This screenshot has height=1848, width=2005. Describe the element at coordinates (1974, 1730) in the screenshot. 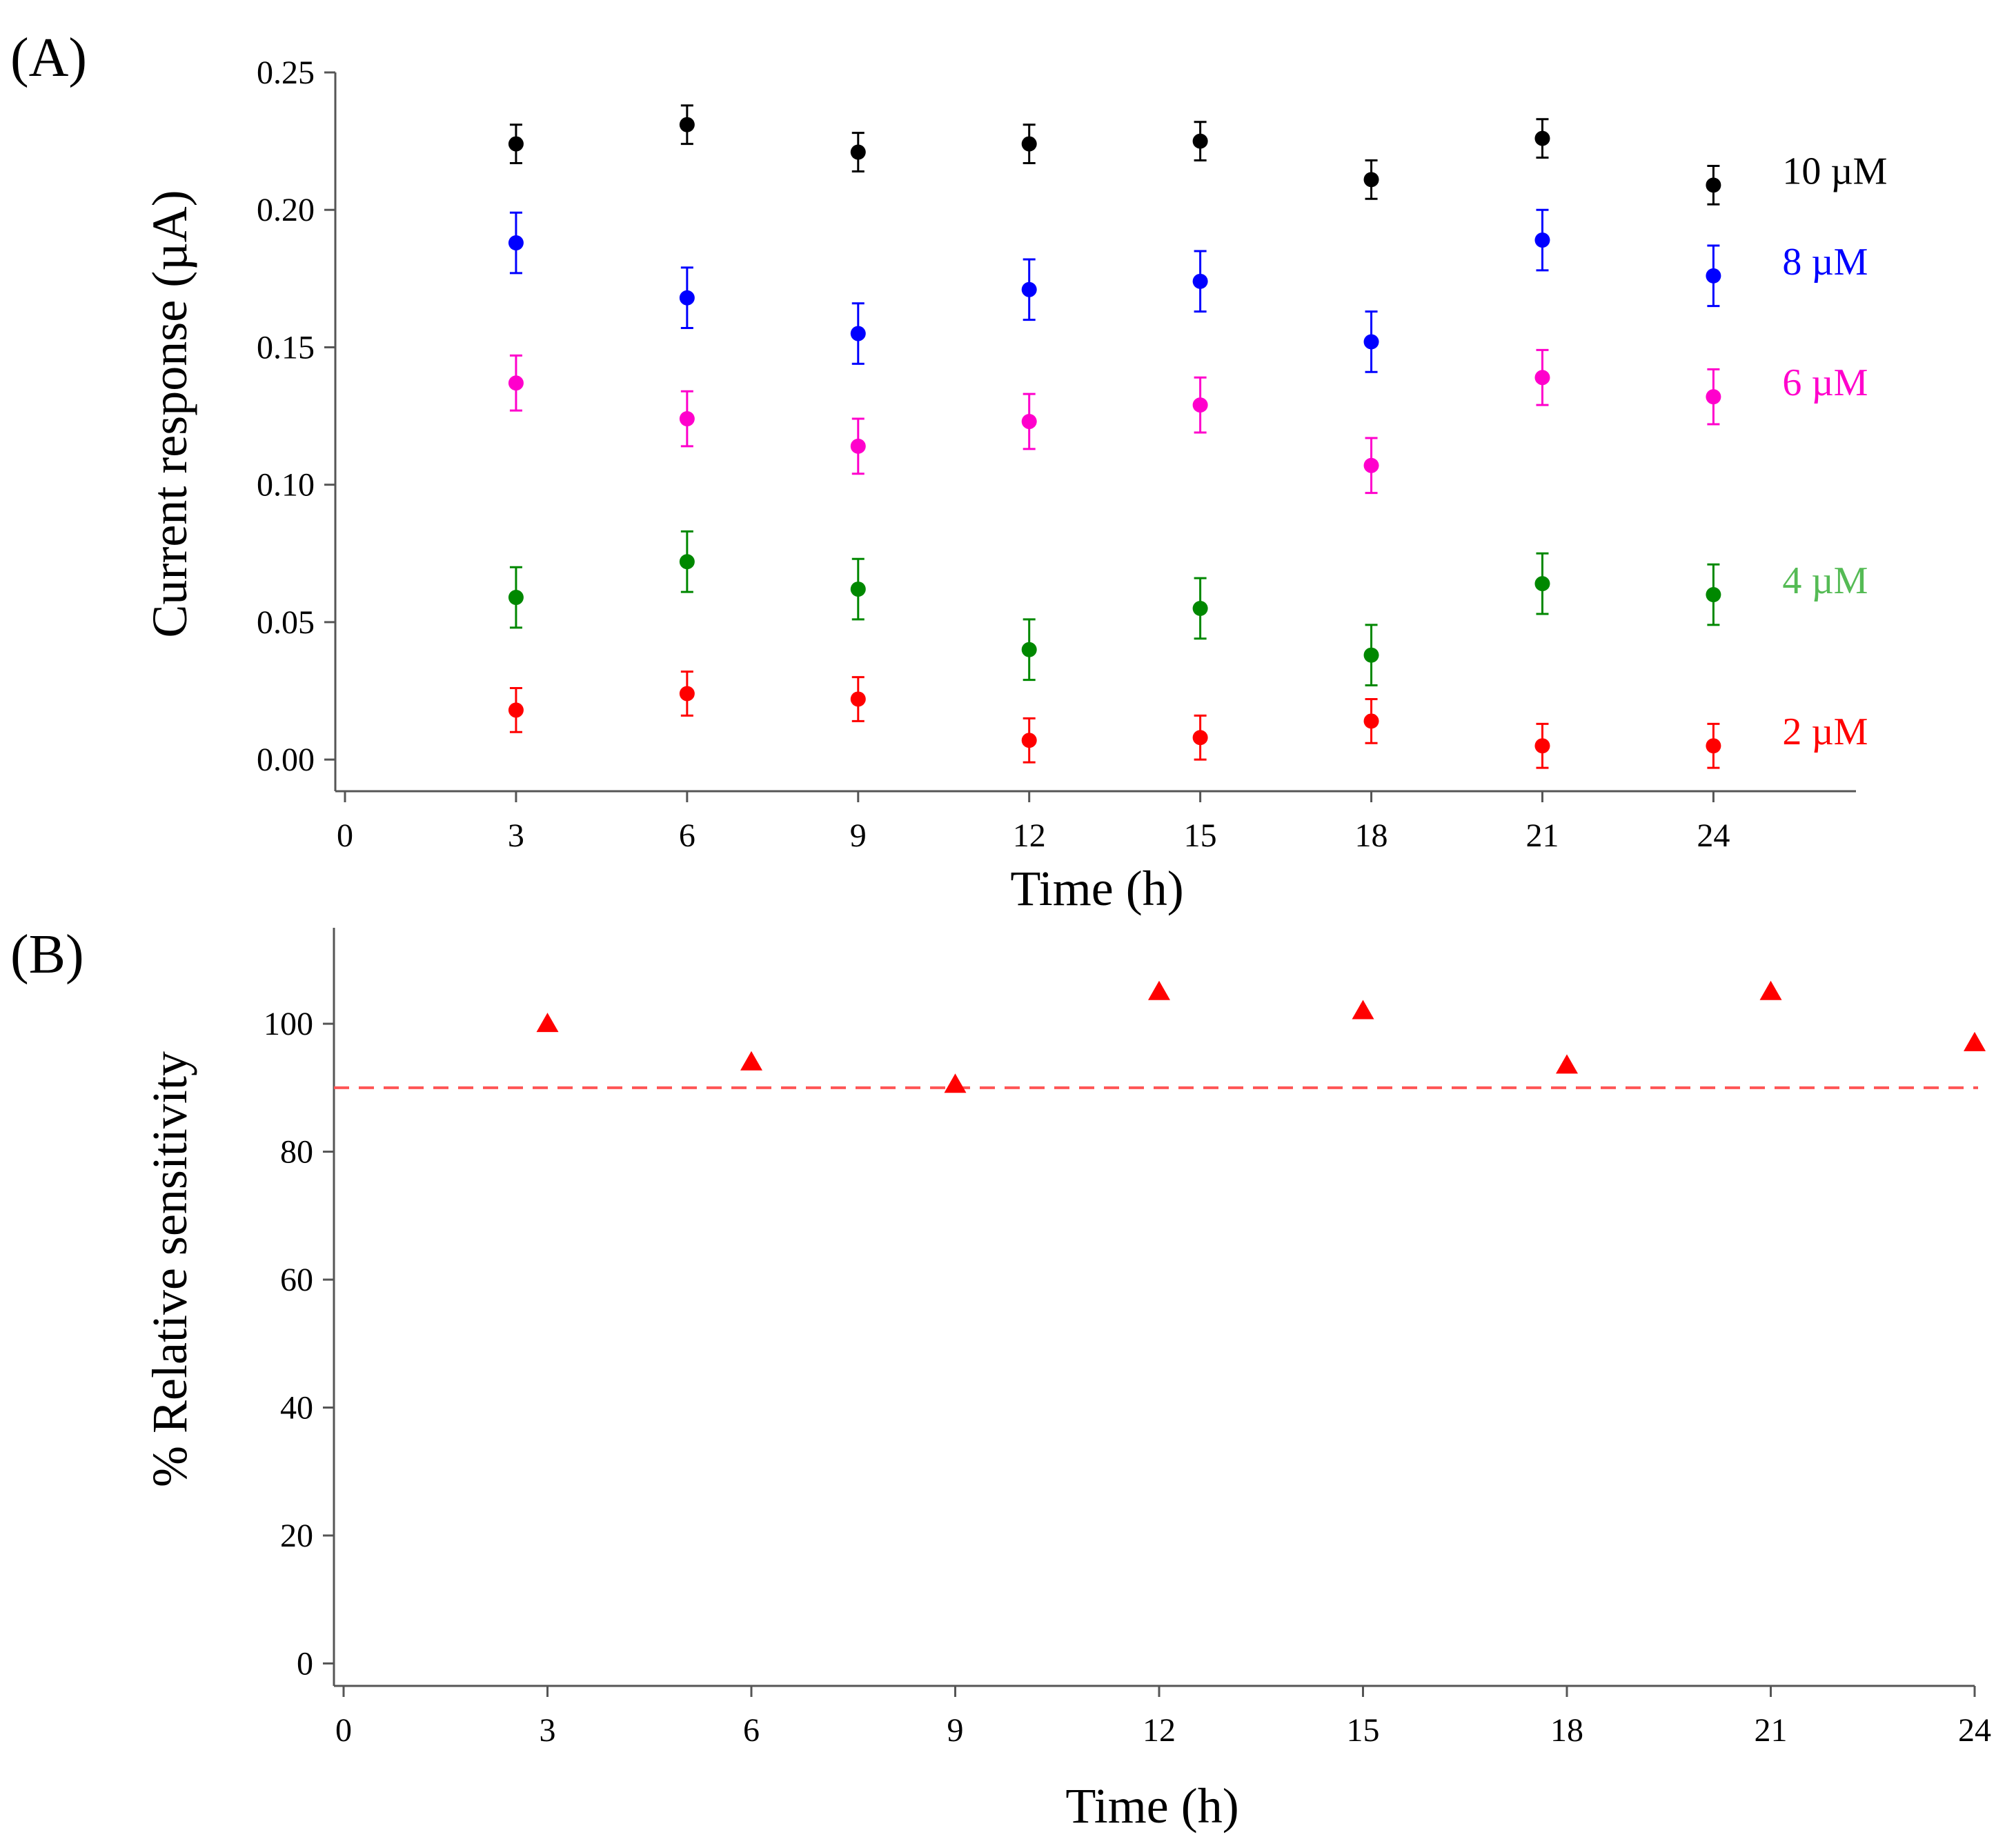

I see `panel-b-x-tick-label: 24` at that location.